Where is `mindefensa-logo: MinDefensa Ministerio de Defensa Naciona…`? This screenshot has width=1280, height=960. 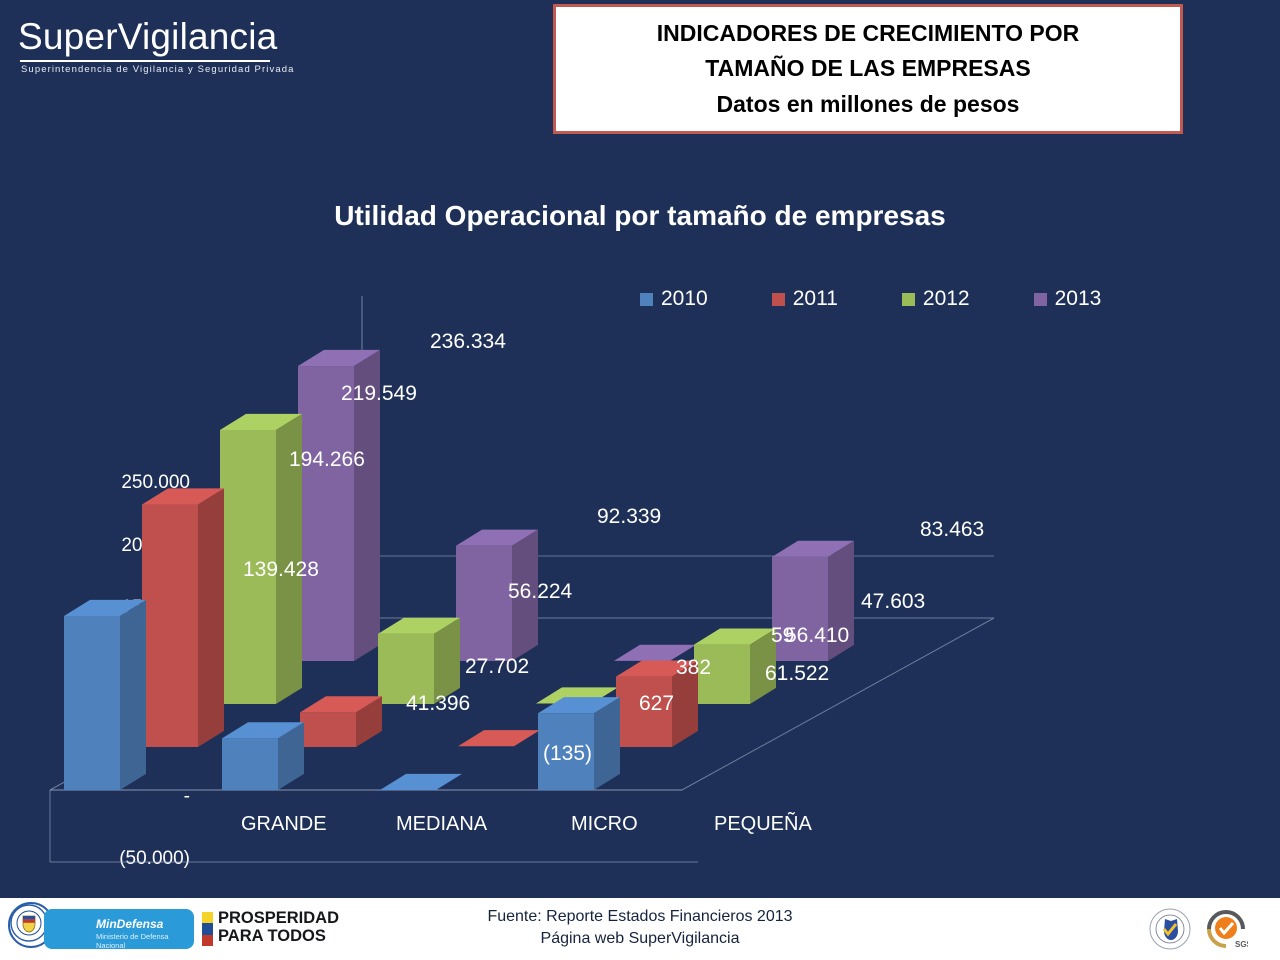
mindefensa-logo: MinDefensa Ministerio de Defensa Naciona… is located at coordinates (119, 929).